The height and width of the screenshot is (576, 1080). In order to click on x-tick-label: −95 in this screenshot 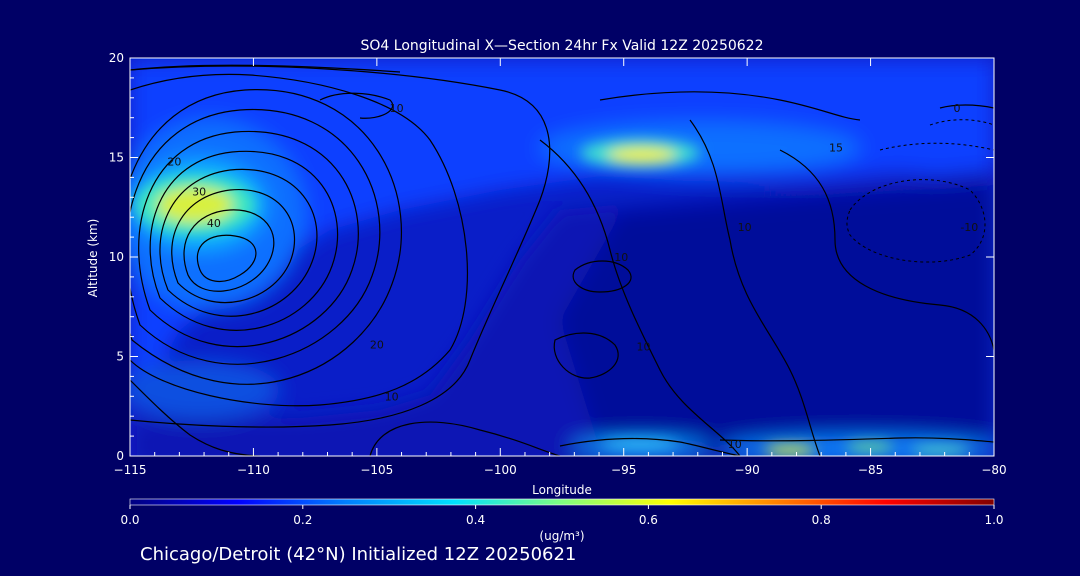, I will do `click(623, 470)`.